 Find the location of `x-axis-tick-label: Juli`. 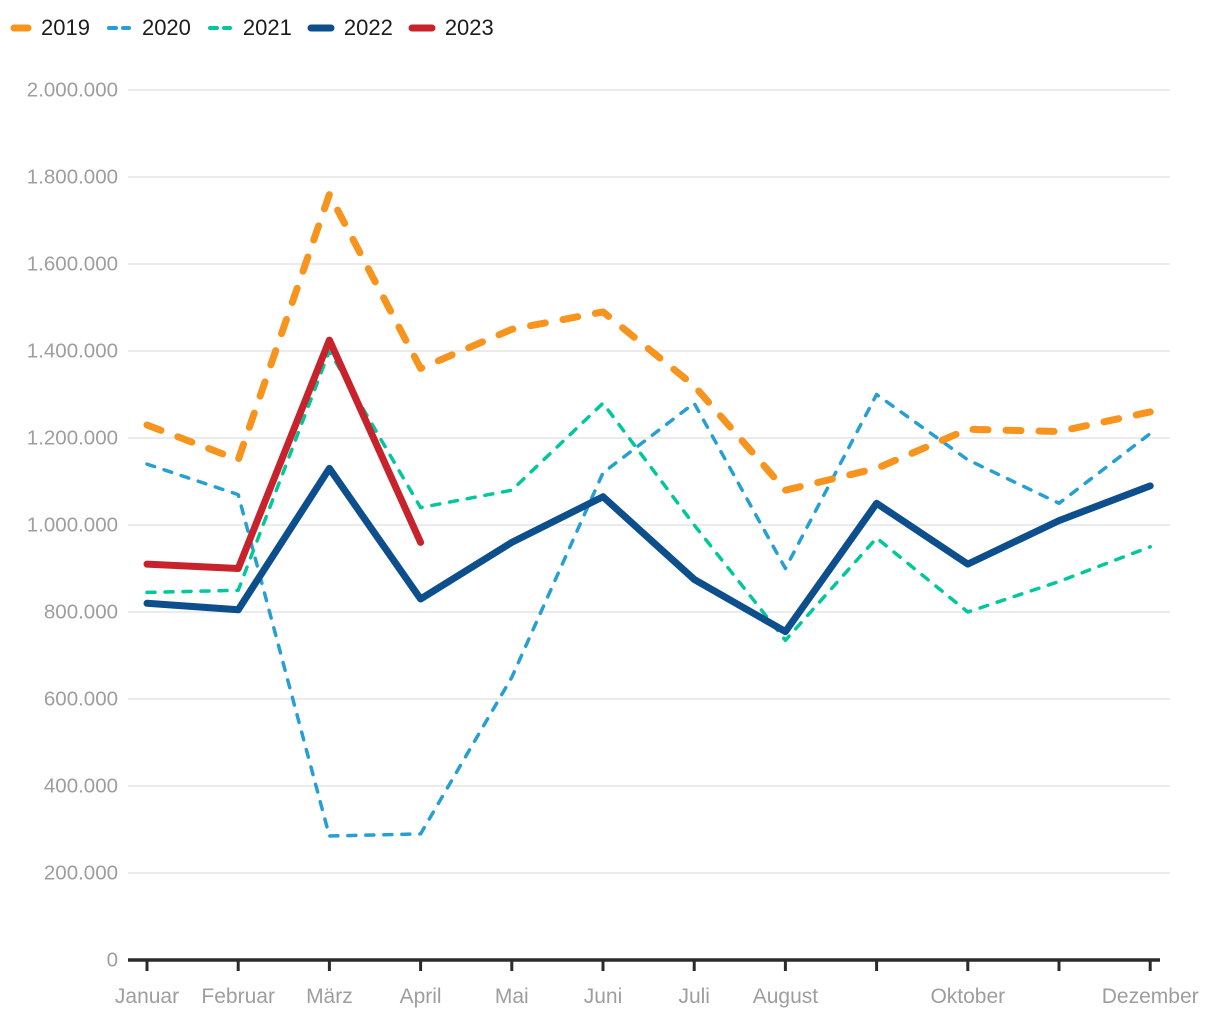

x-axis-tick-label: Juli is located at coordinates (694, 996).